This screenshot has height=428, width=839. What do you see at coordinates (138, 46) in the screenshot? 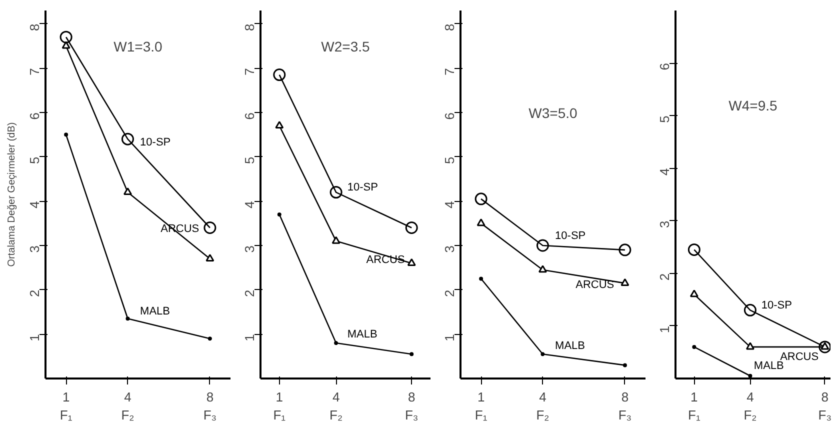
I see `text: W1=3.0` at bounding box center [138, 46].